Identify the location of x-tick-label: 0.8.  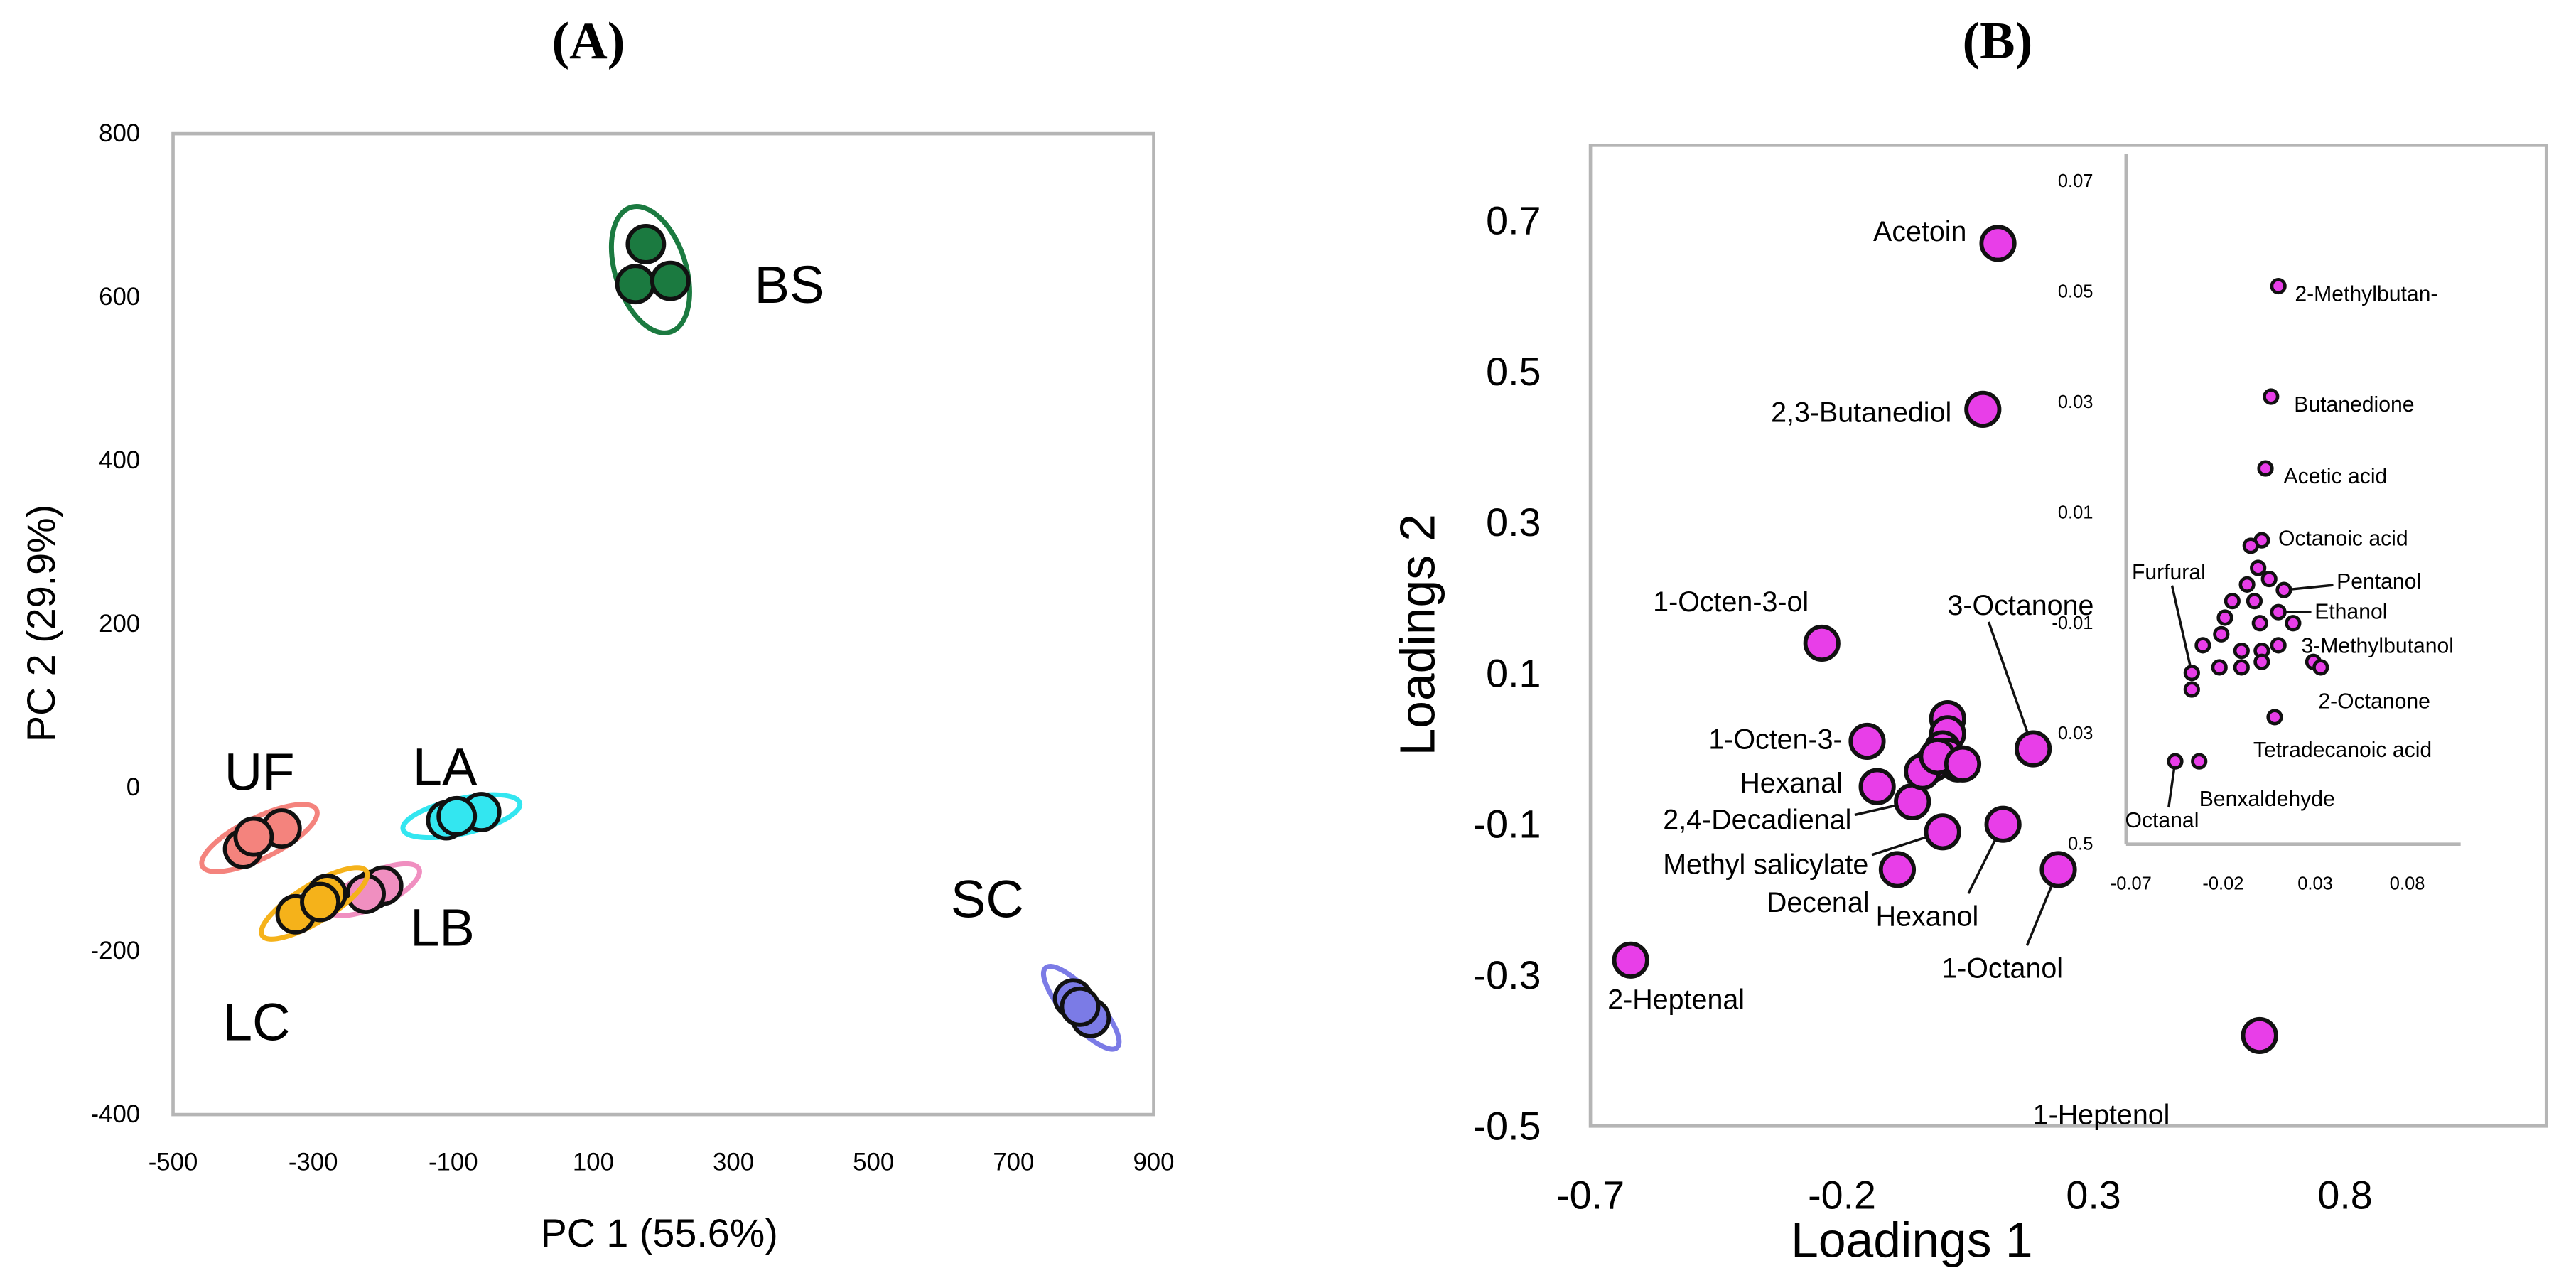
(2345, 1195).